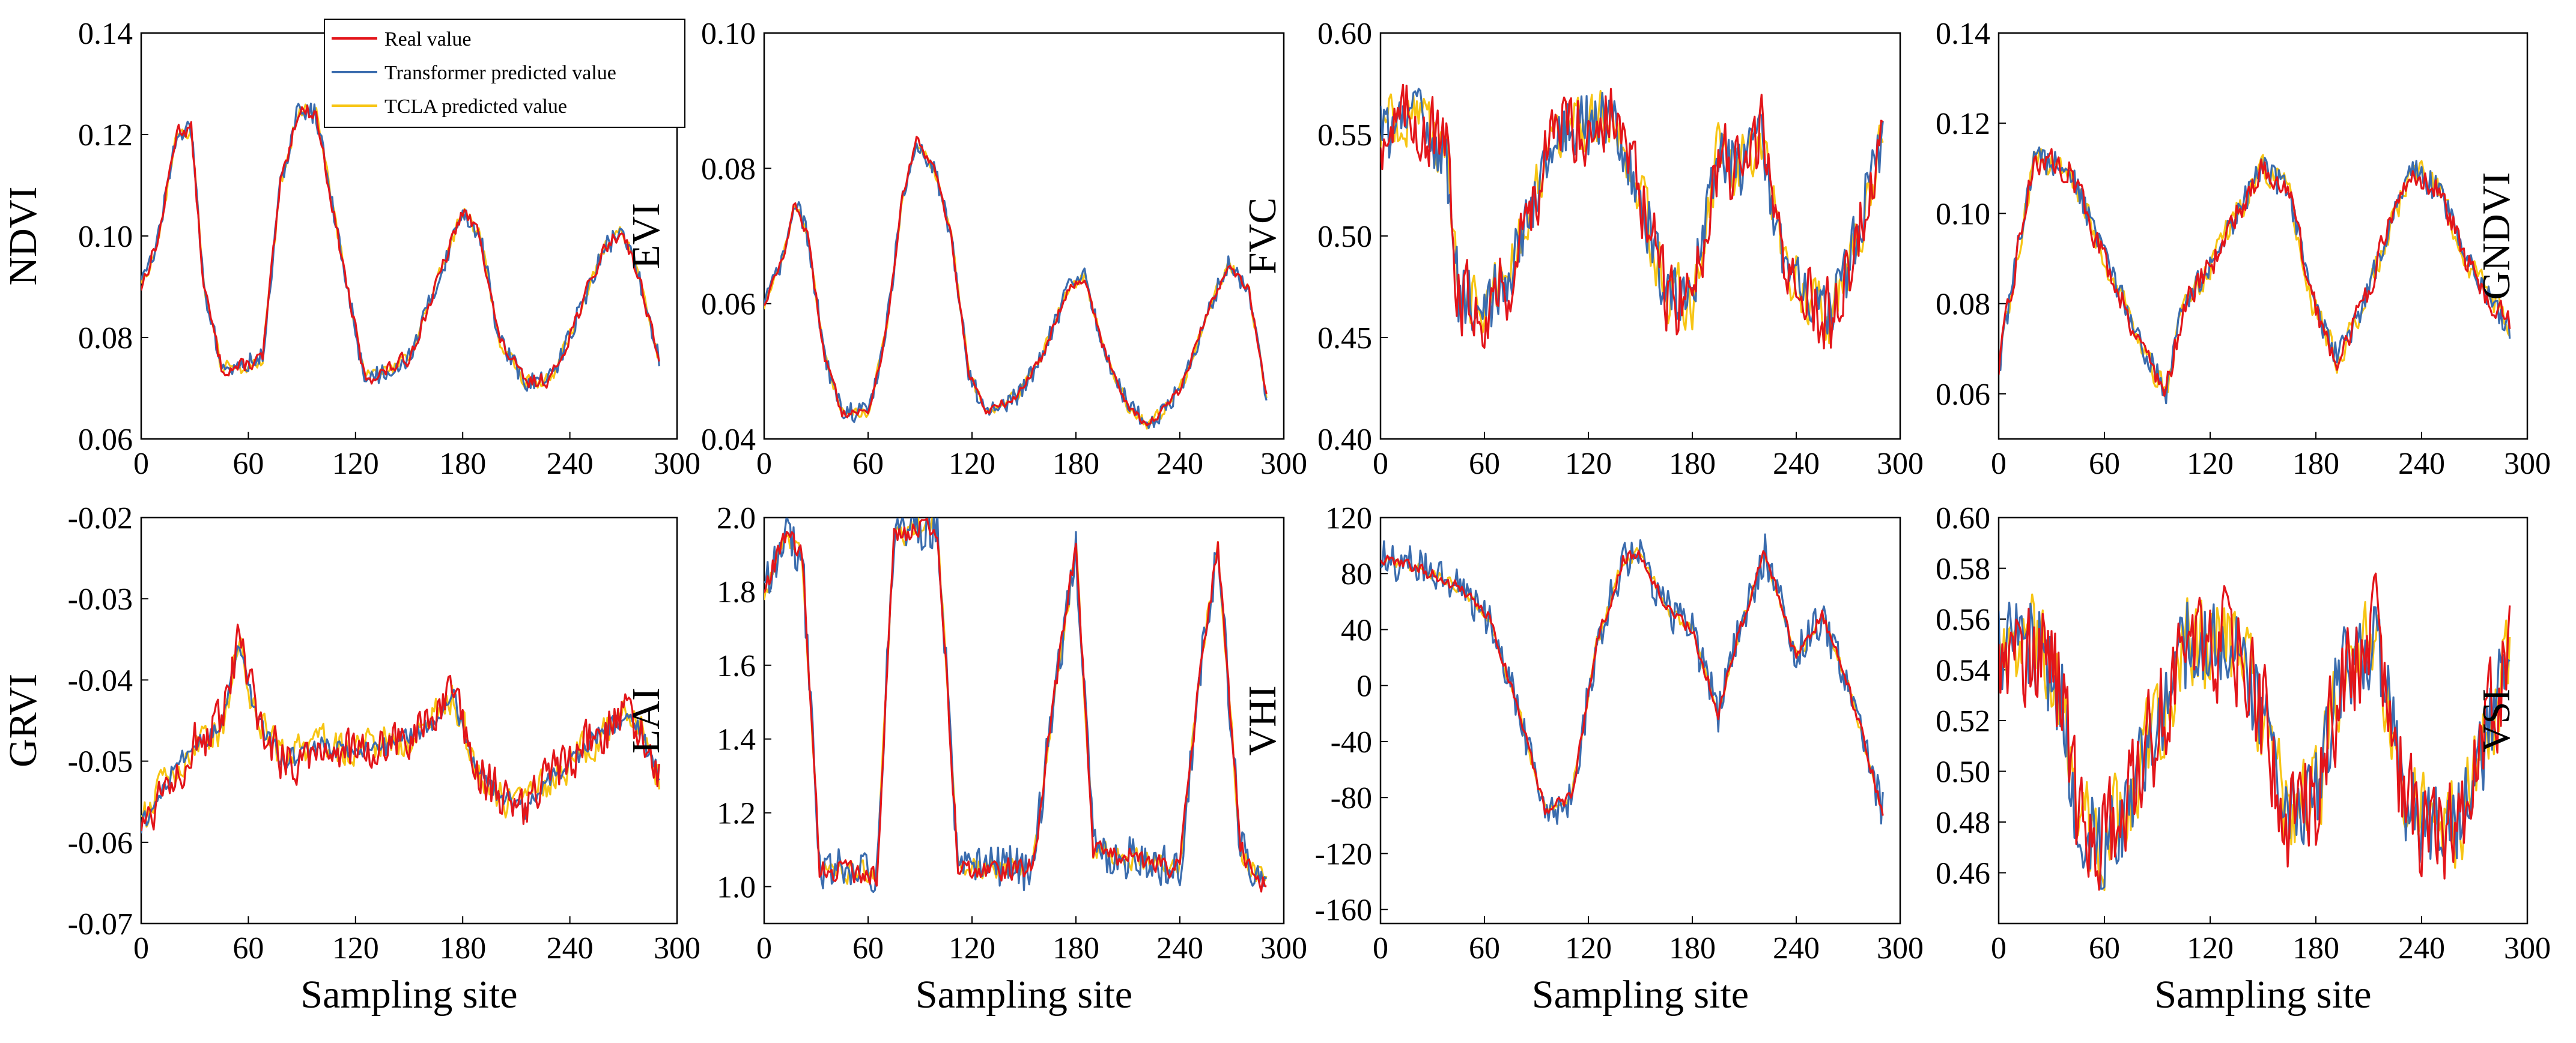  What do you see at coordinates (100, 843) in the screenshot?
I see `y-tick-label: -0.06` at bounding box center [100, 843].